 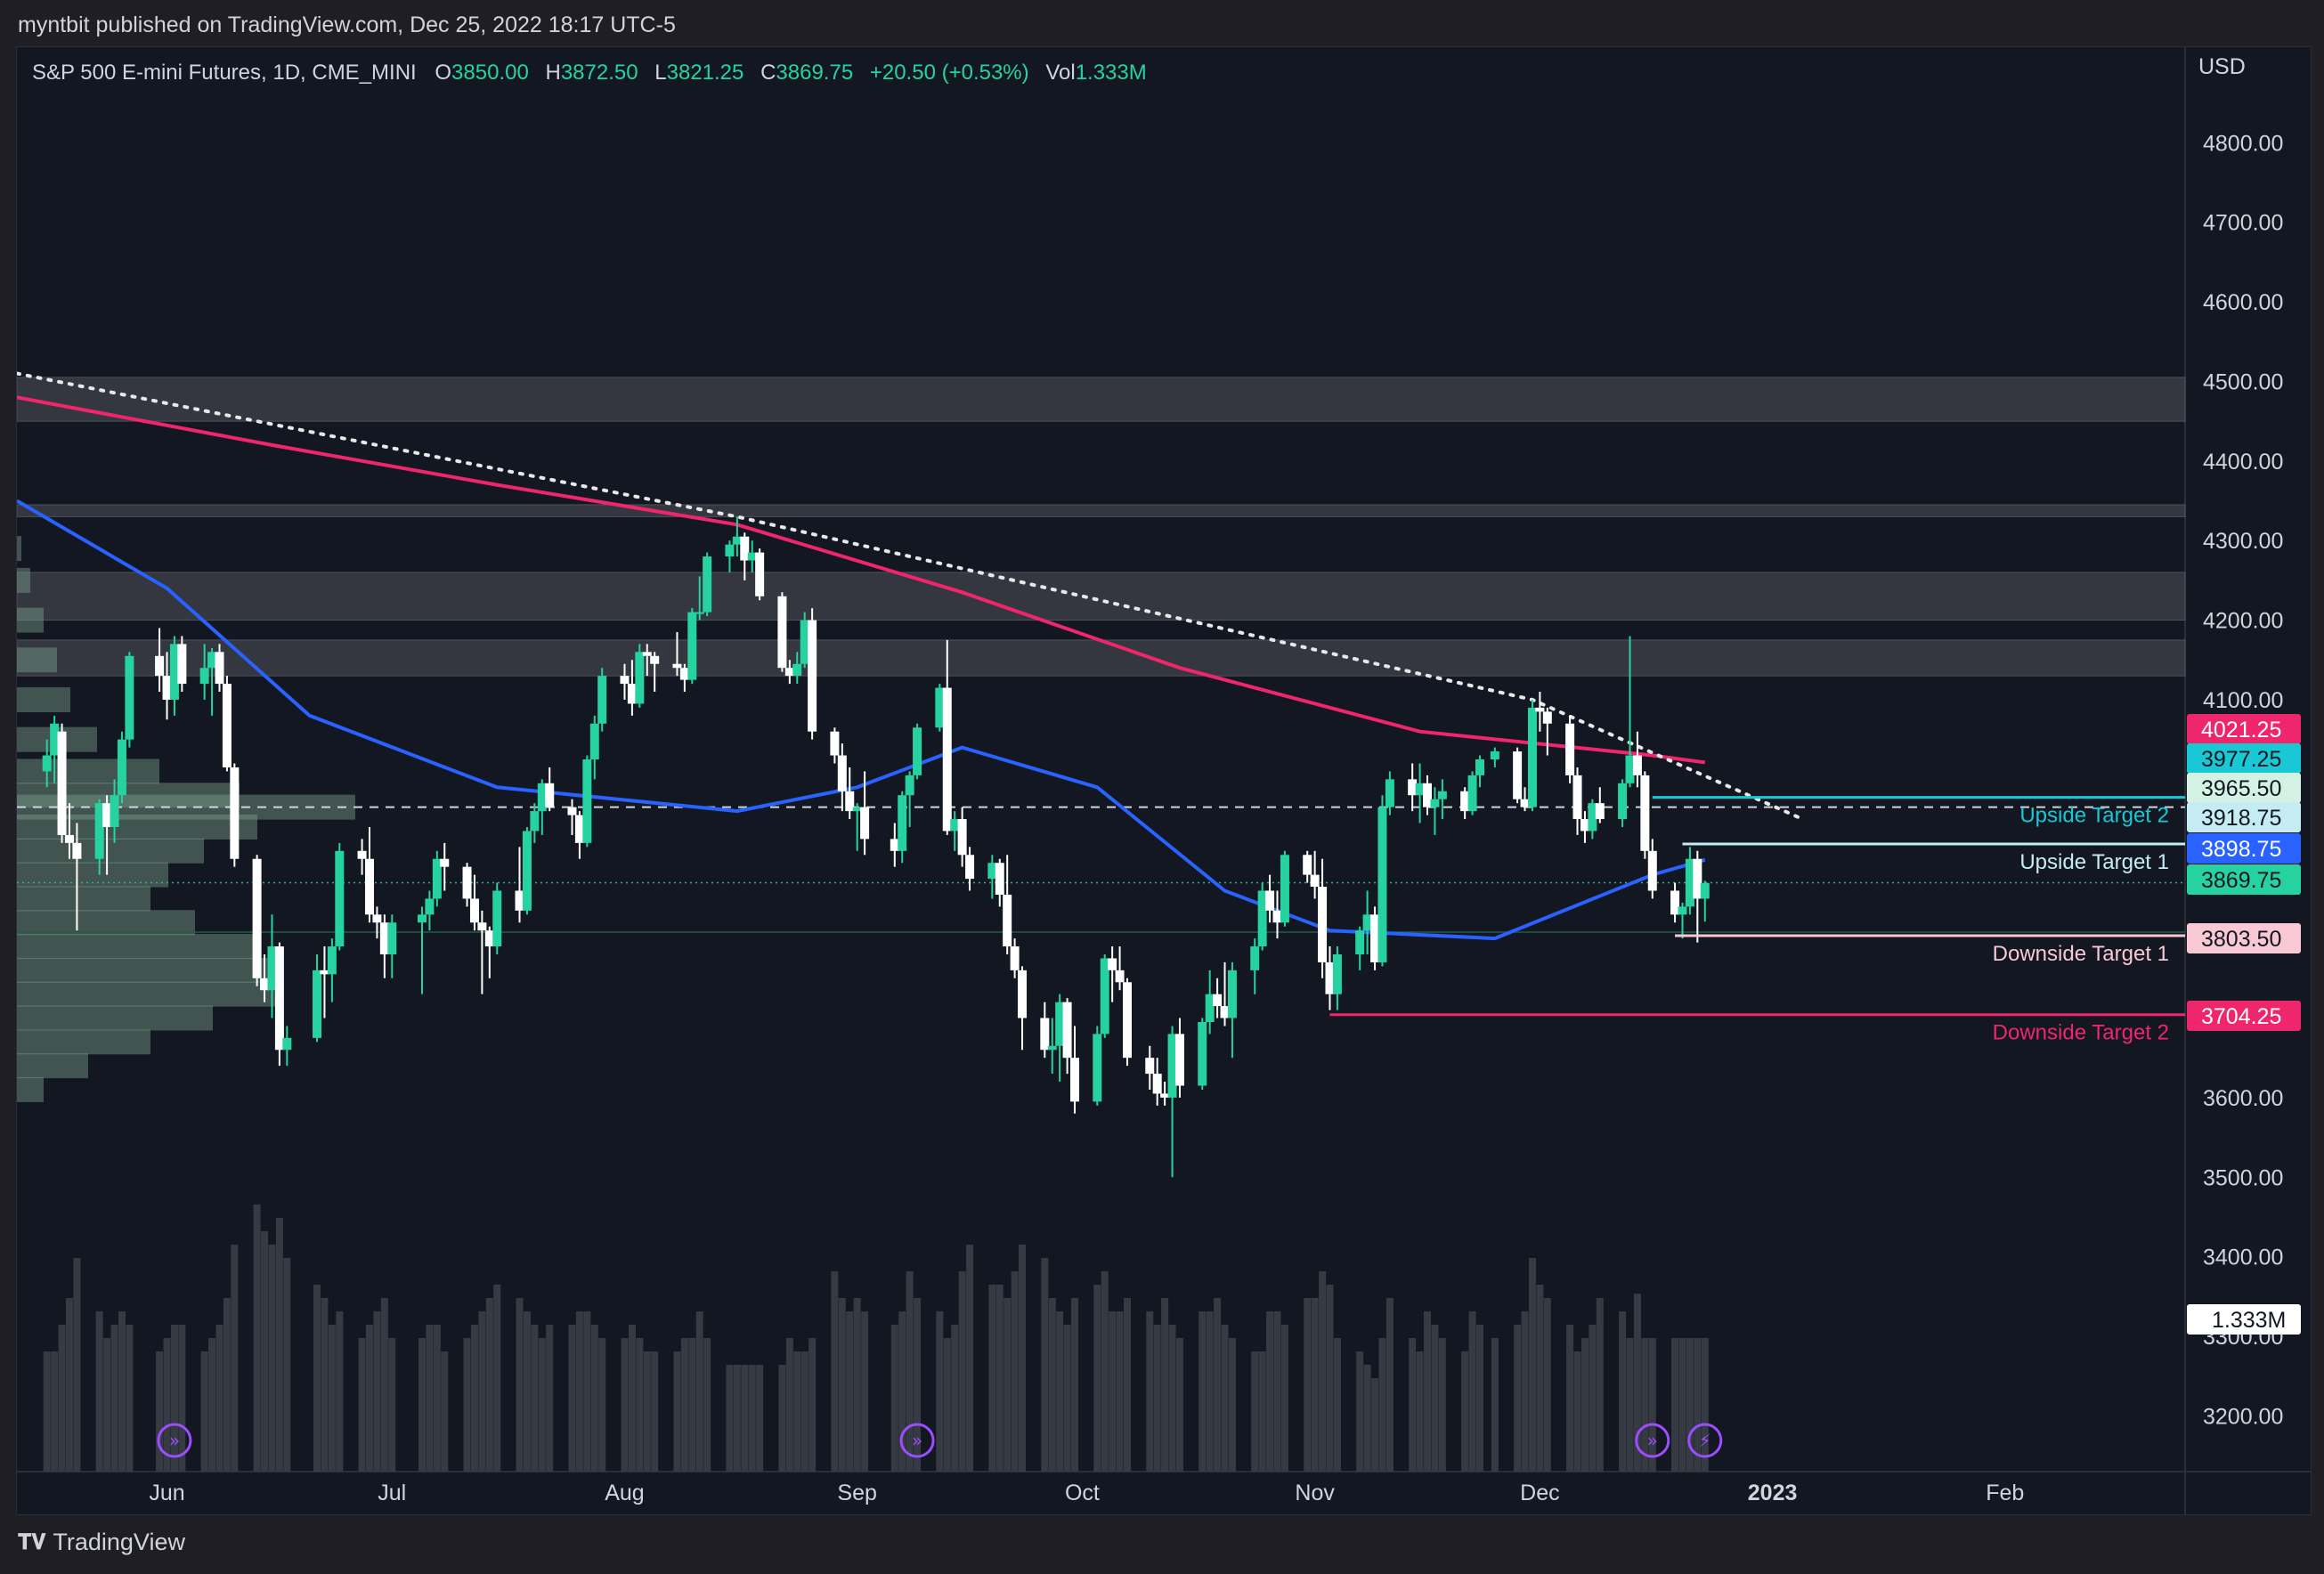 What do you see at coordinates (2241, 1016) in the screenshot?
I see `price-tag-label: 3704.25` at bounding box center [2241, 1016].